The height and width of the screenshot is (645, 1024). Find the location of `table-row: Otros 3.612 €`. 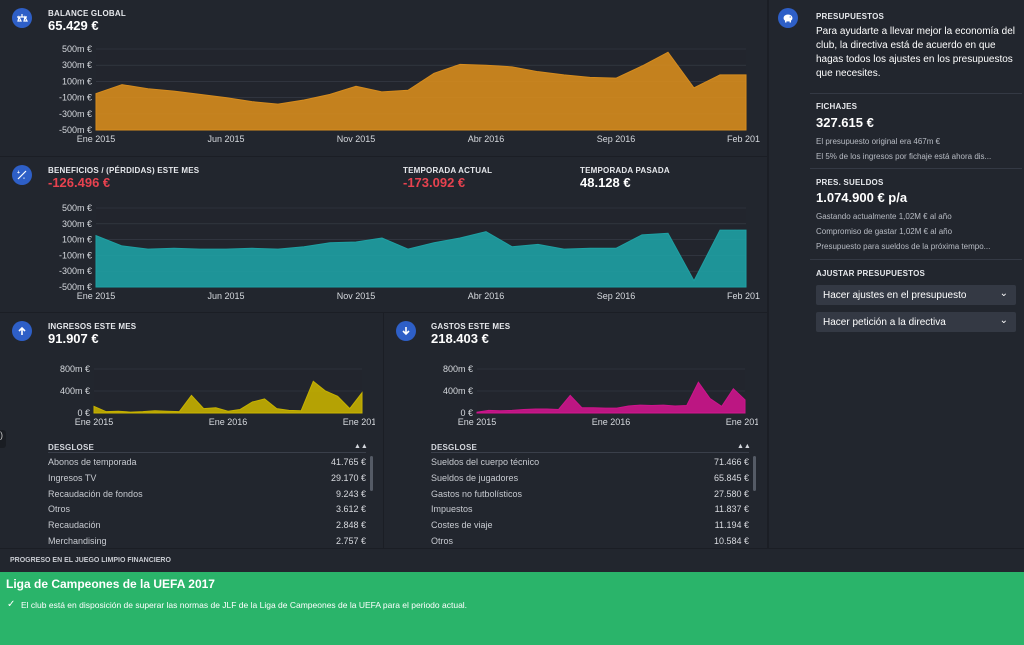

table-row: Otros 3.612 € is located at coordinates (207, 509).